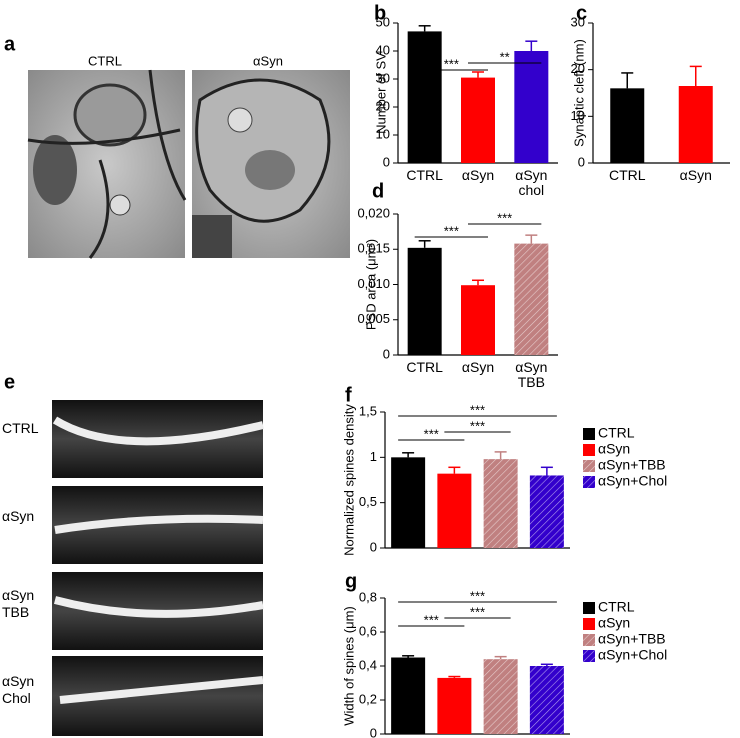  What do you see at coordinates (505, 56) in the screenshot?
I see `significance-label: **` at bounding box center [505, 56].